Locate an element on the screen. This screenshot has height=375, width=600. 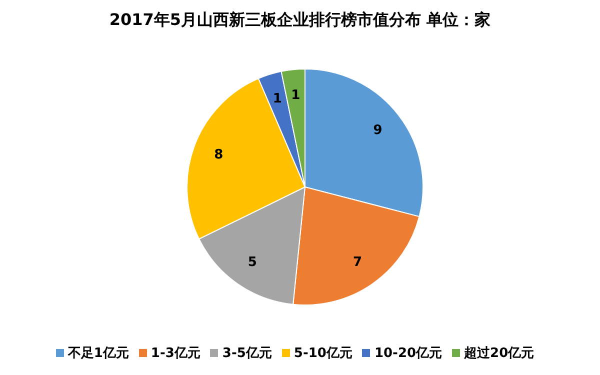
data-label: 7 is located at coordinates (357, 262).